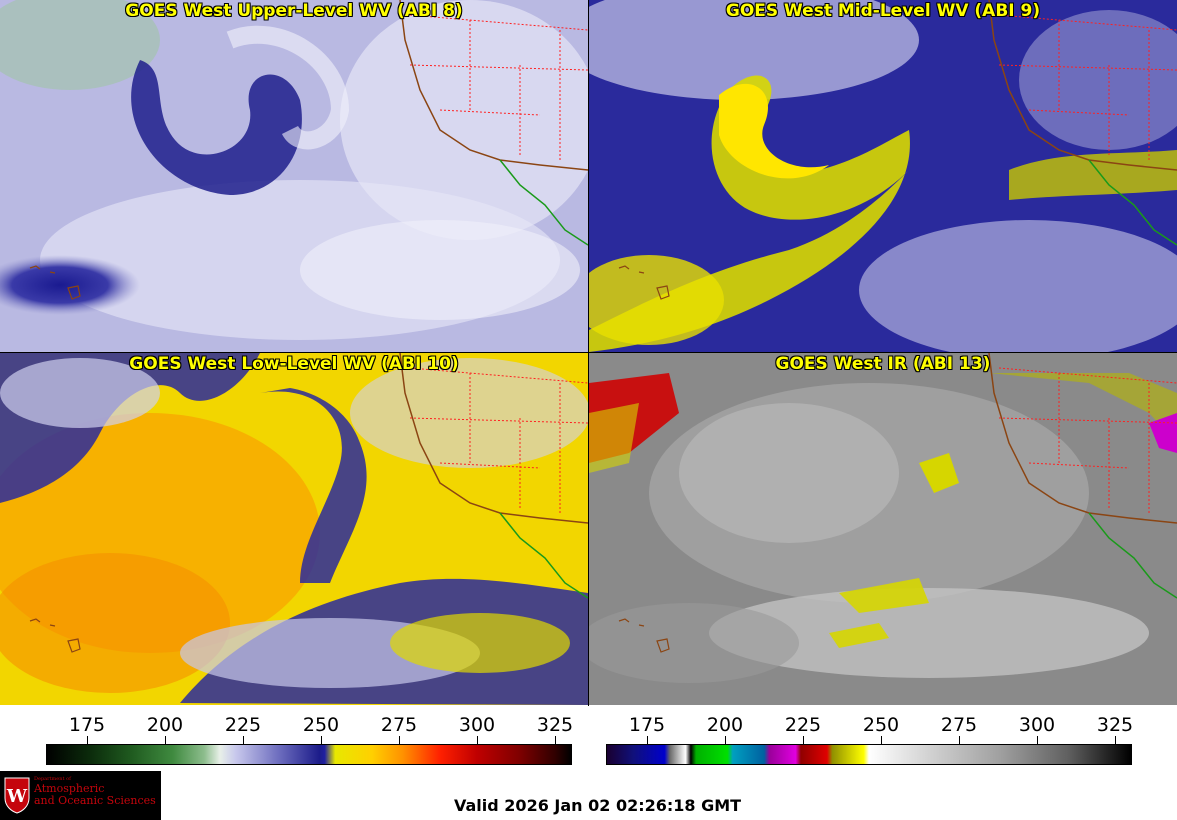 This screenshot has width=1177, height=820. Describe the element at coordinates (598, 805) in the screenshot. I see `valid-time: Valid 2026 Jan 02 02:26:18 GMT` at that location.